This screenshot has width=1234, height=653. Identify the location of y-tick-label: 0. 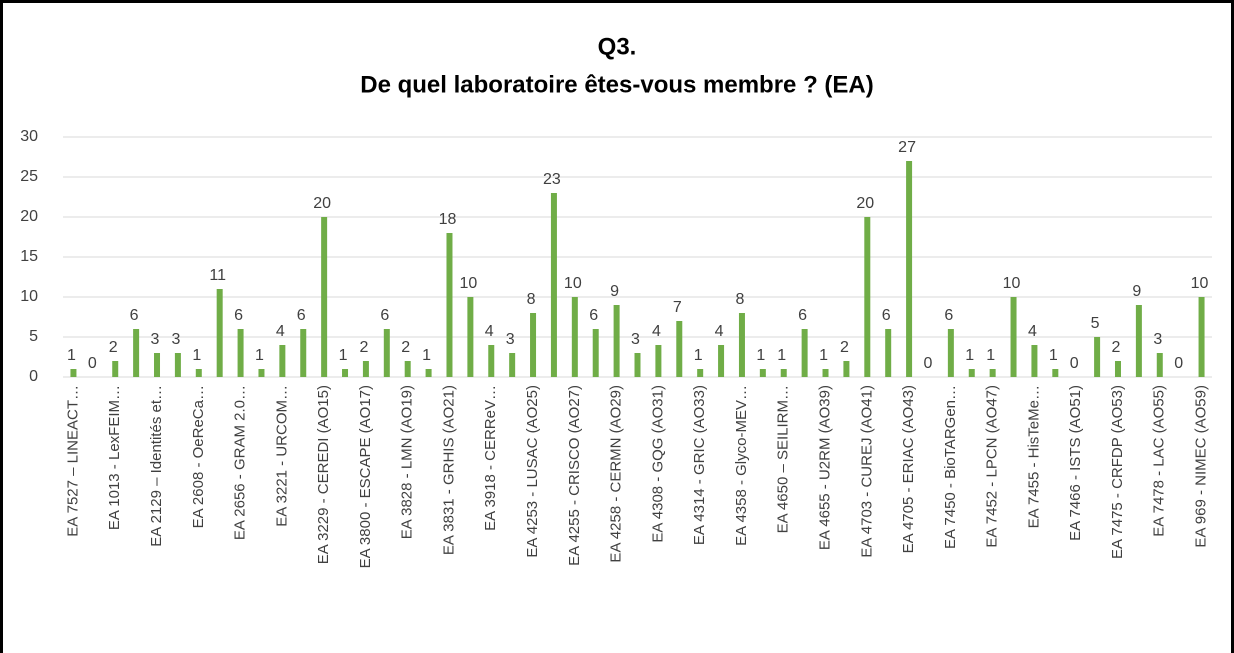
(33, 376).